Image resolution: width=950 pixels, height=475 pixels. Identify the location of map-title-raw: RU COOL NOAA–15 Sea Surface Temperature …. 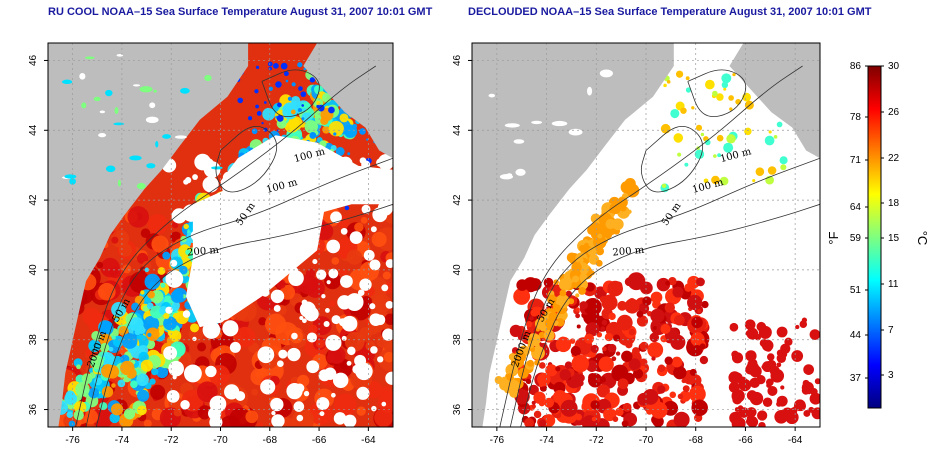
(240, 12).